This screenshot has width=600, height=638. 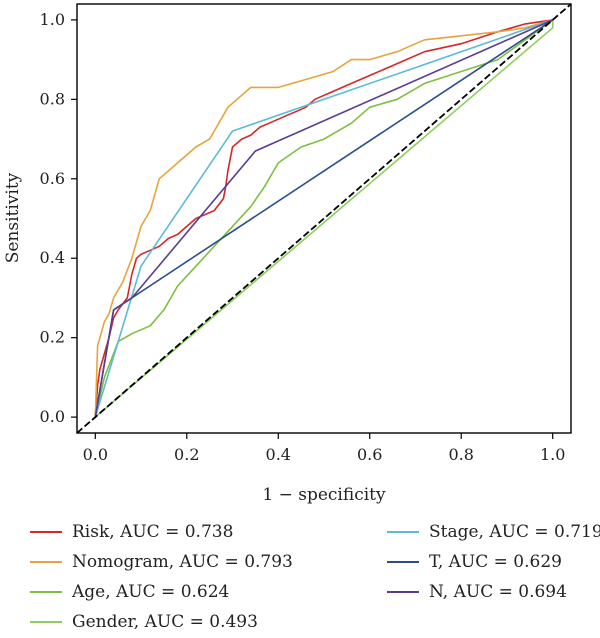 I want to click on y-tick-label: 0.0, so click(x=52, y=416).